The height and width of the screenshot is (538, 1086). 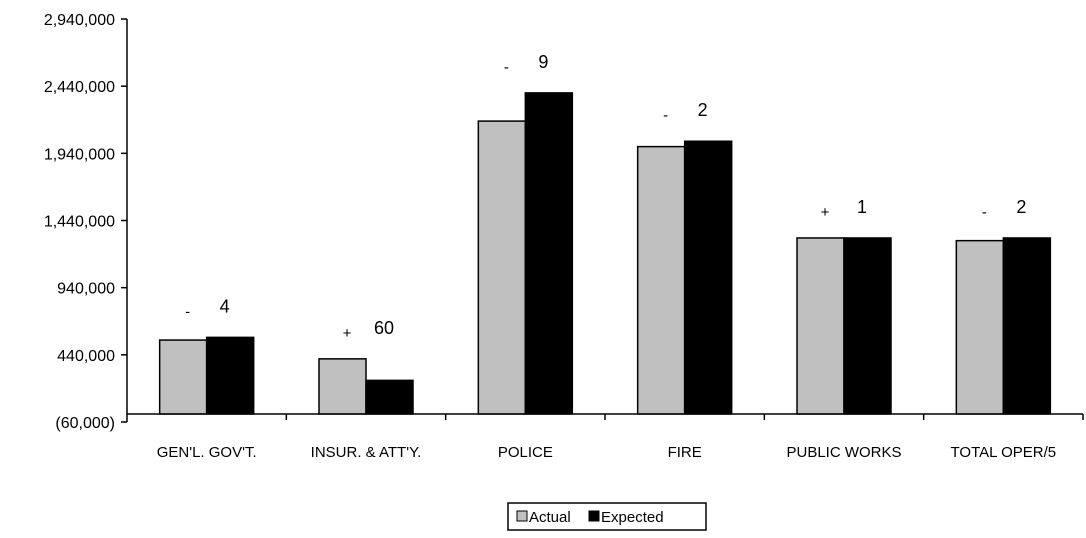 I want to click on y-tick-label: 2,440,000, so click(x=79, y=87).